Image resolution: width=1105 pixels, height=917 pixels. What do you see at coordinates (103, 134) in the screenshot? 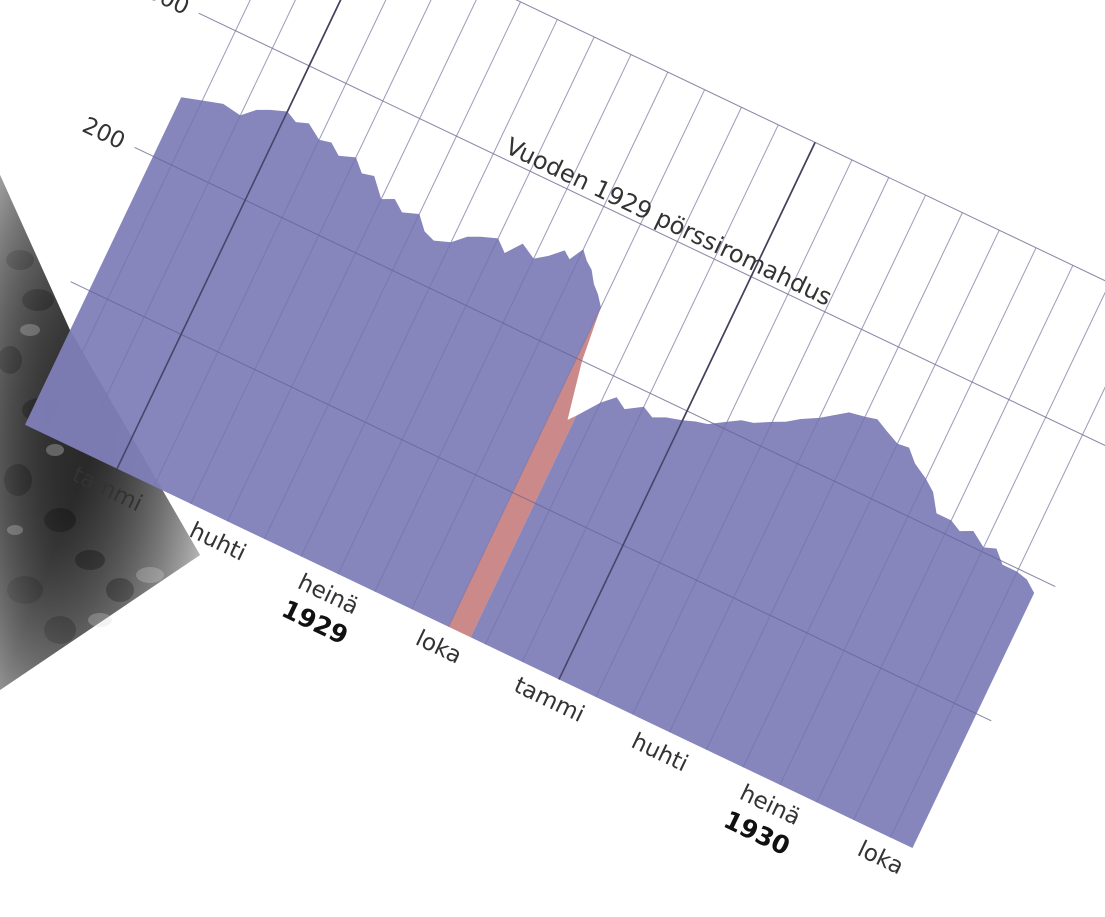
I see `y-tick-label: 200` at bounding box center [103, 134].